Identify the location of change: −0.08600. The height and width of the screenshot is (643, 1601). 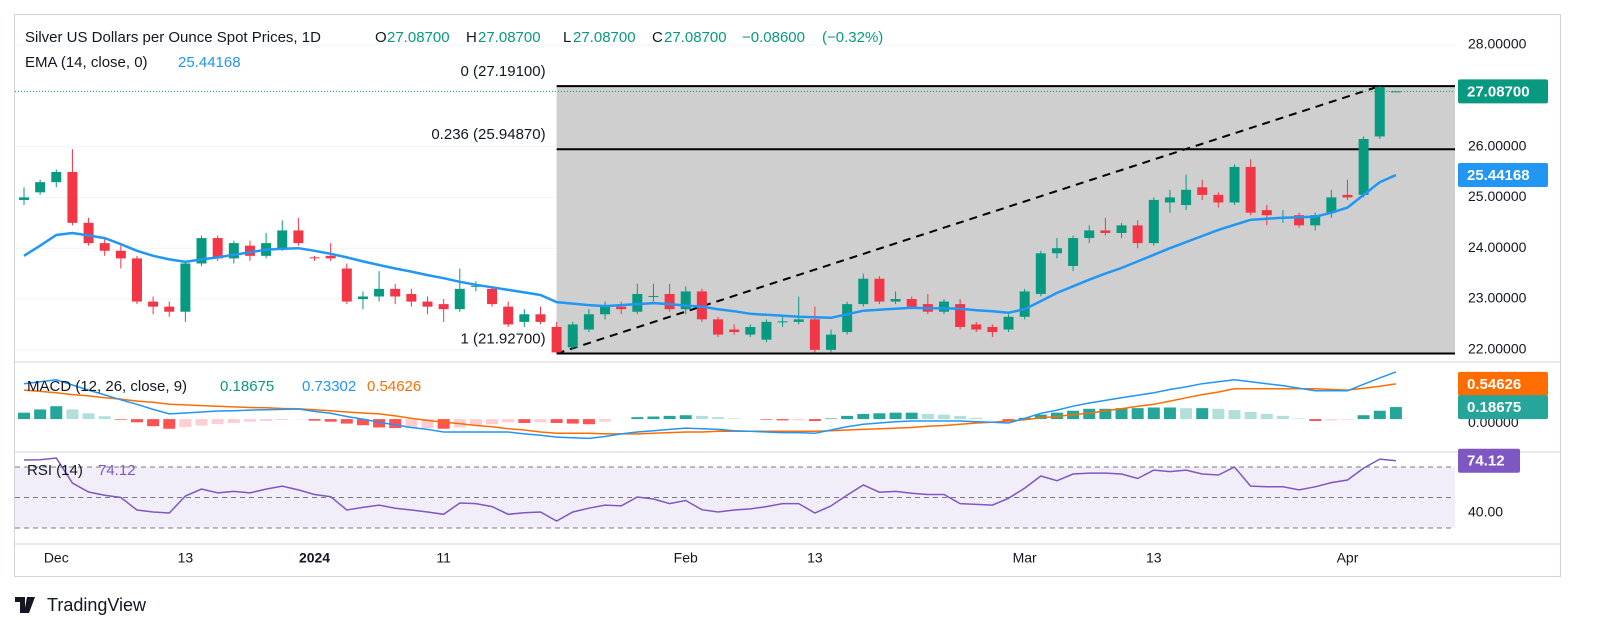
(773, 37).